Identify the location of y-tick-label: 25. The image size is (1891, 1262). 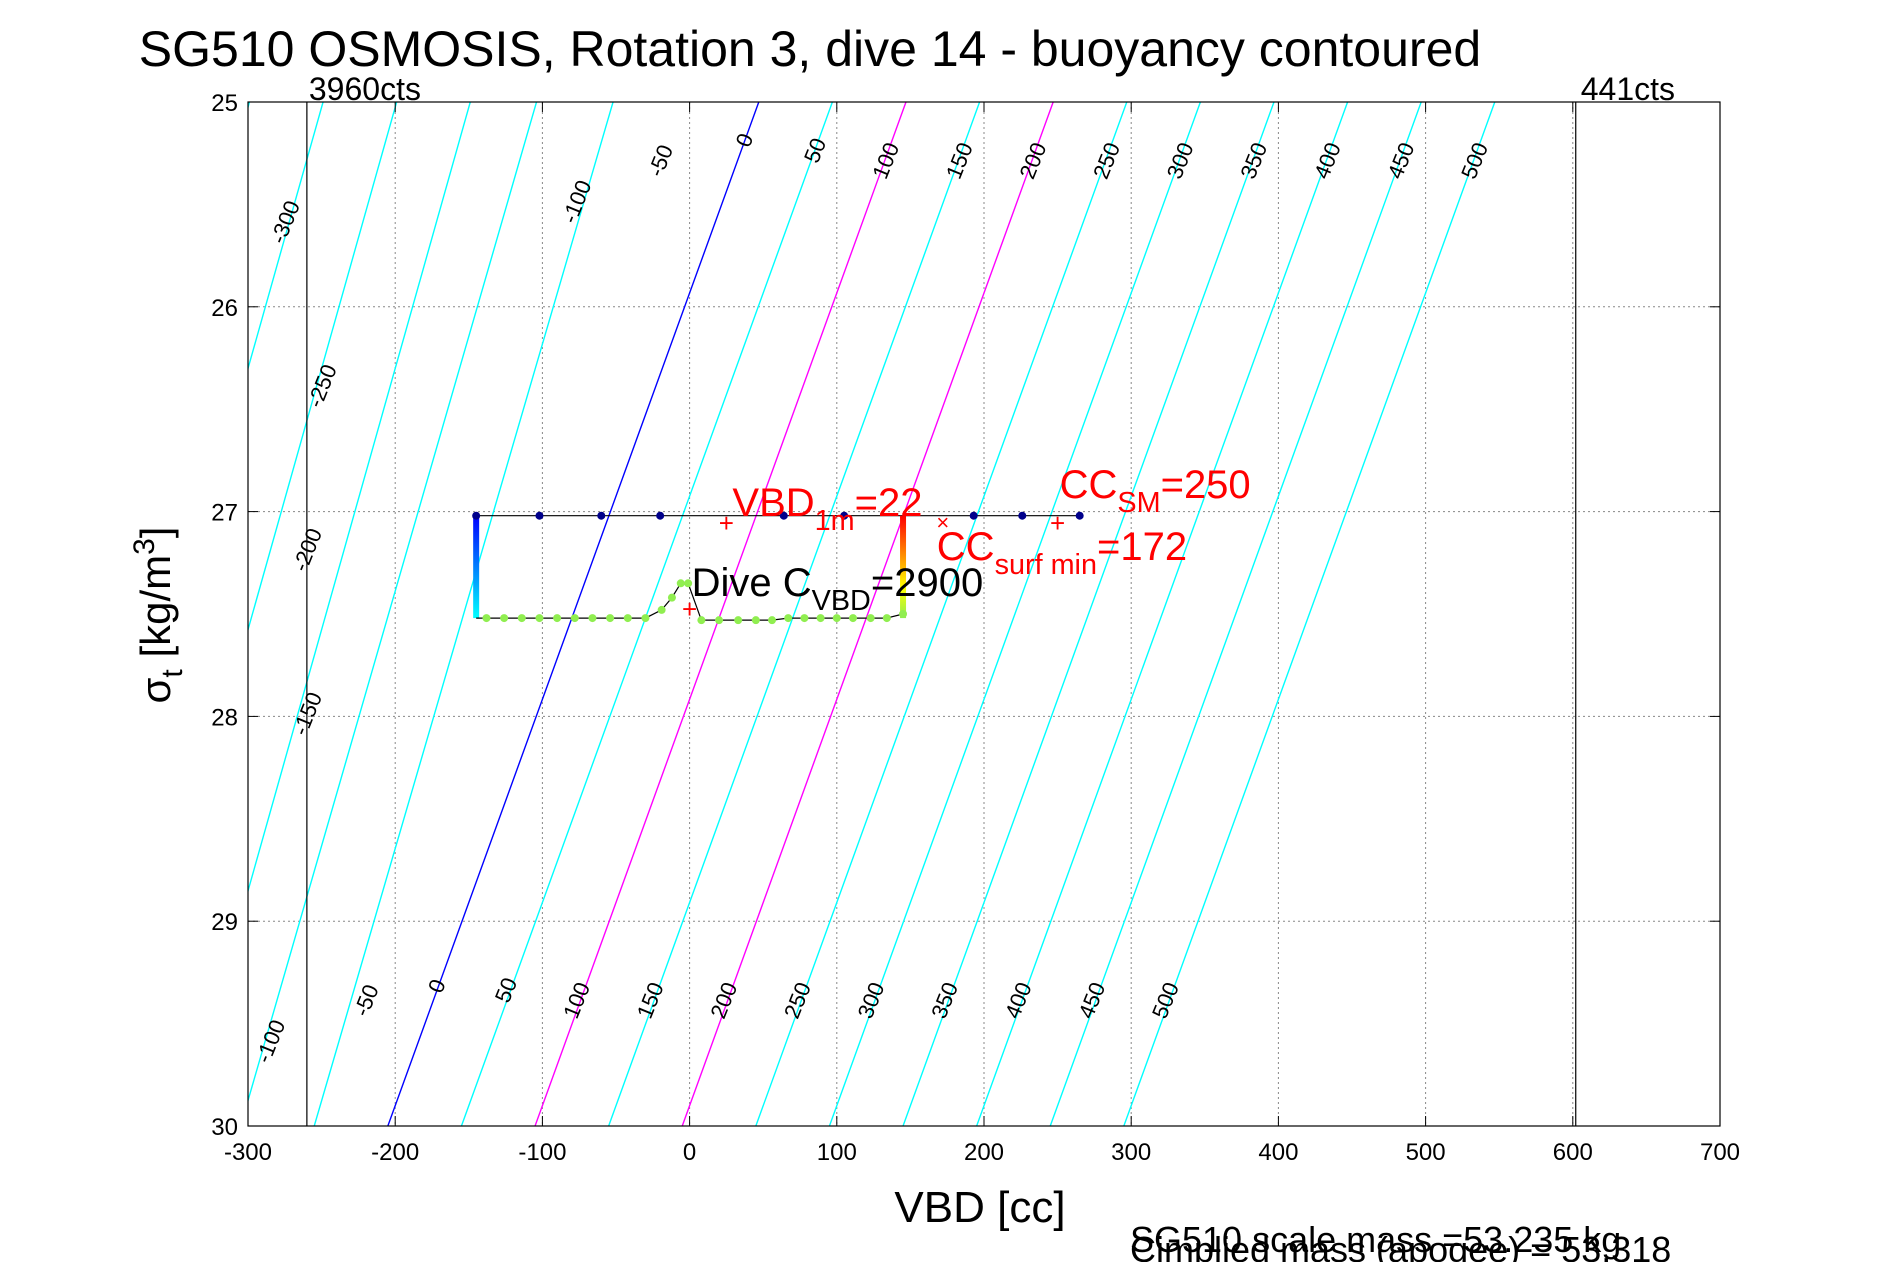
(224, 103).